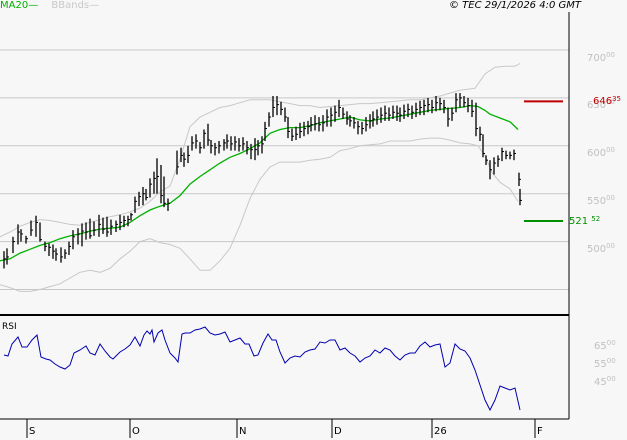 This screenshot has width=627, height=440. Describe the element at coordinates (601, 57) in the screenshot. I see `price-axis-label: 70000` at that location.